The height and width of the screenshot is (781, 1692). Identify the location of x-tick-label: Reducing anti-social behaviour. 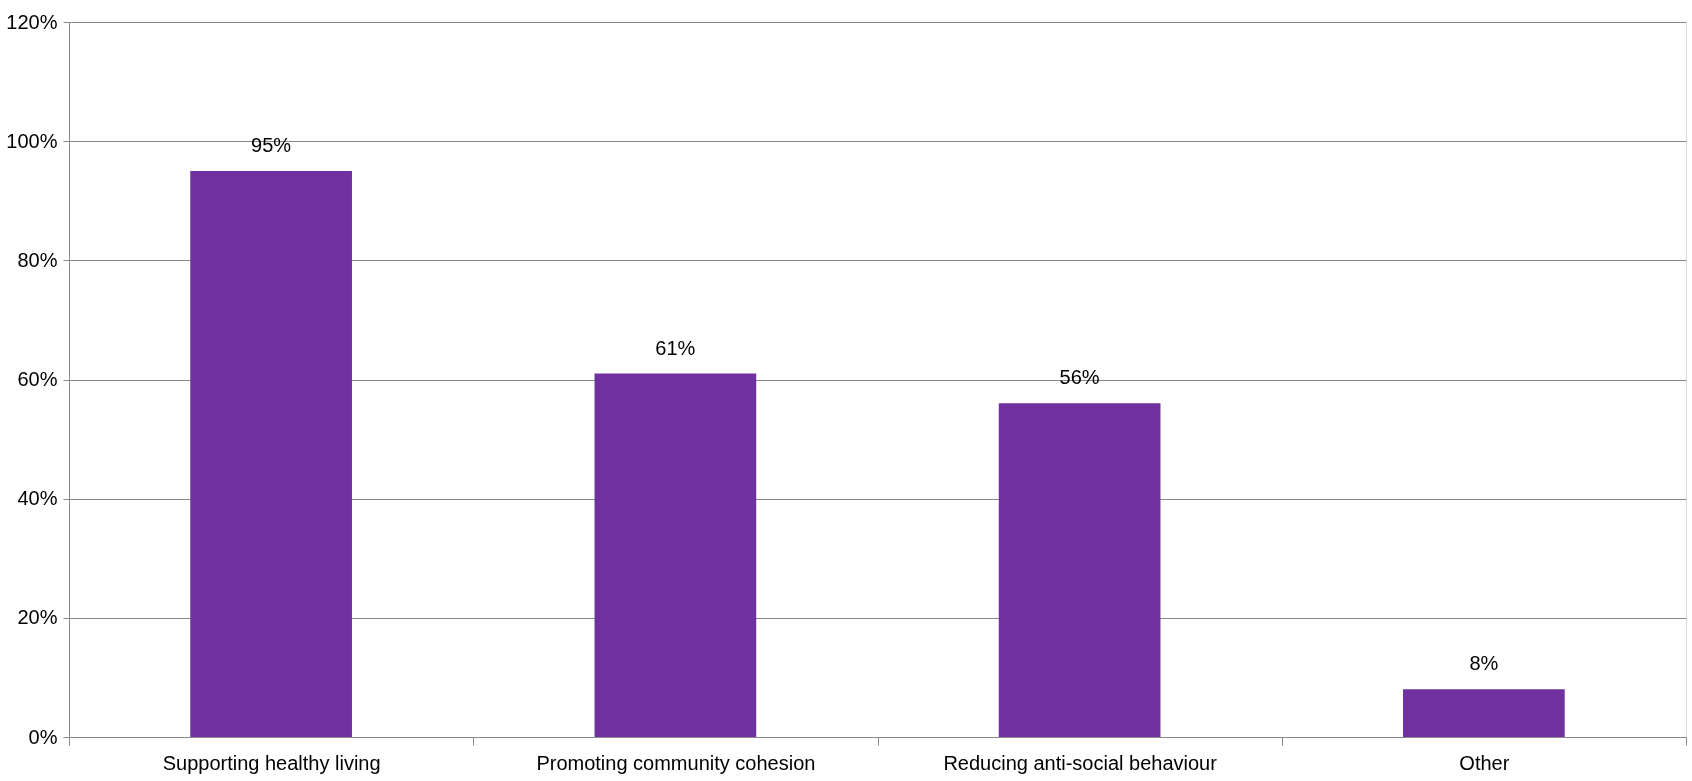
(1080, 762).